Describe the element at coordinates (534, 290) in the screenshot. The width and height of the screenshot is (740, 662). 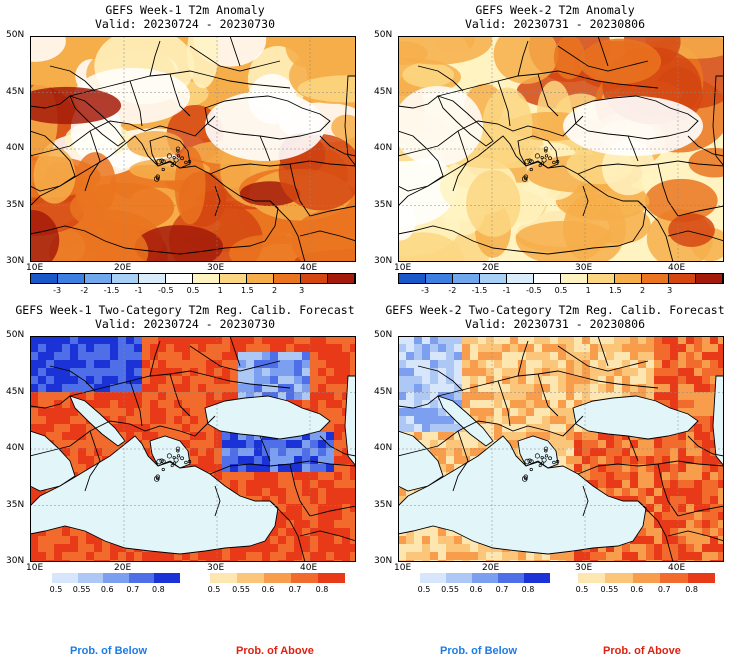
I see `colorbar-tick-label: -0.5` at that location.